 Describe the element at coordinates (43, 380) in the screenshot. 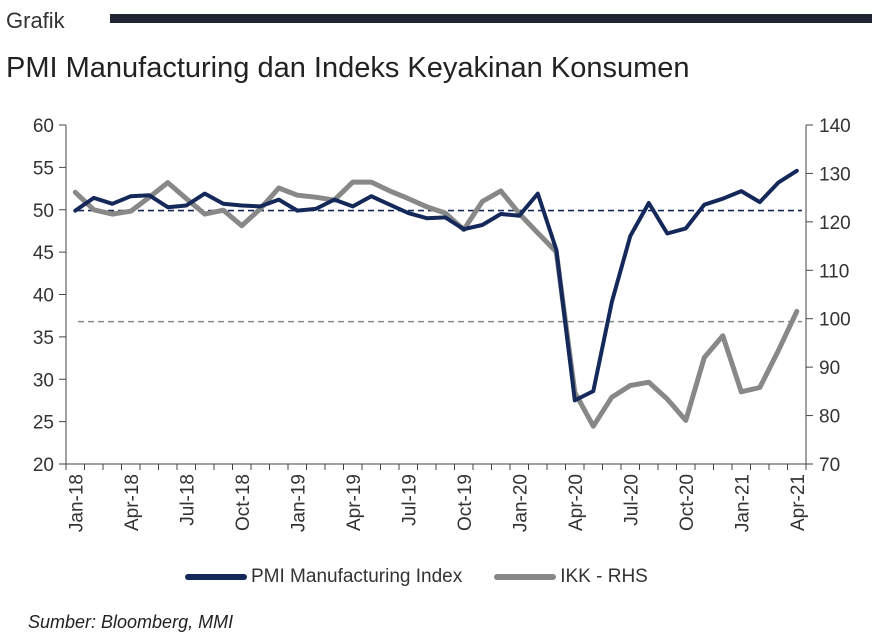

I see `y-left-tick-label: 30` at that location.